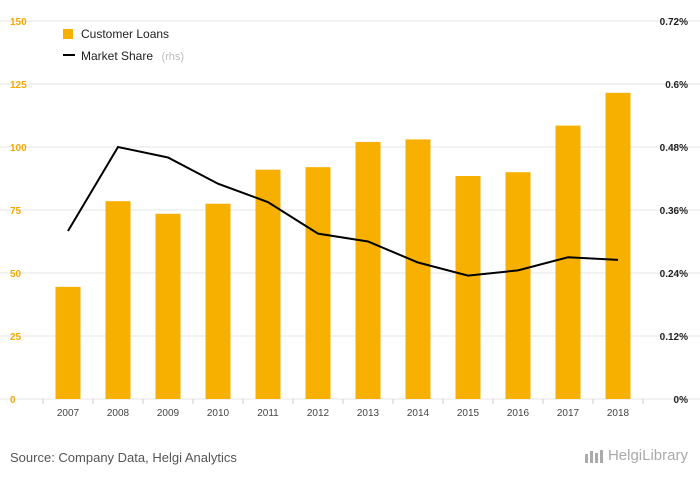  Describe the element at coordinates (674, 148) in the screenshot. I see `right-tick-label: 0.48%` at that location.